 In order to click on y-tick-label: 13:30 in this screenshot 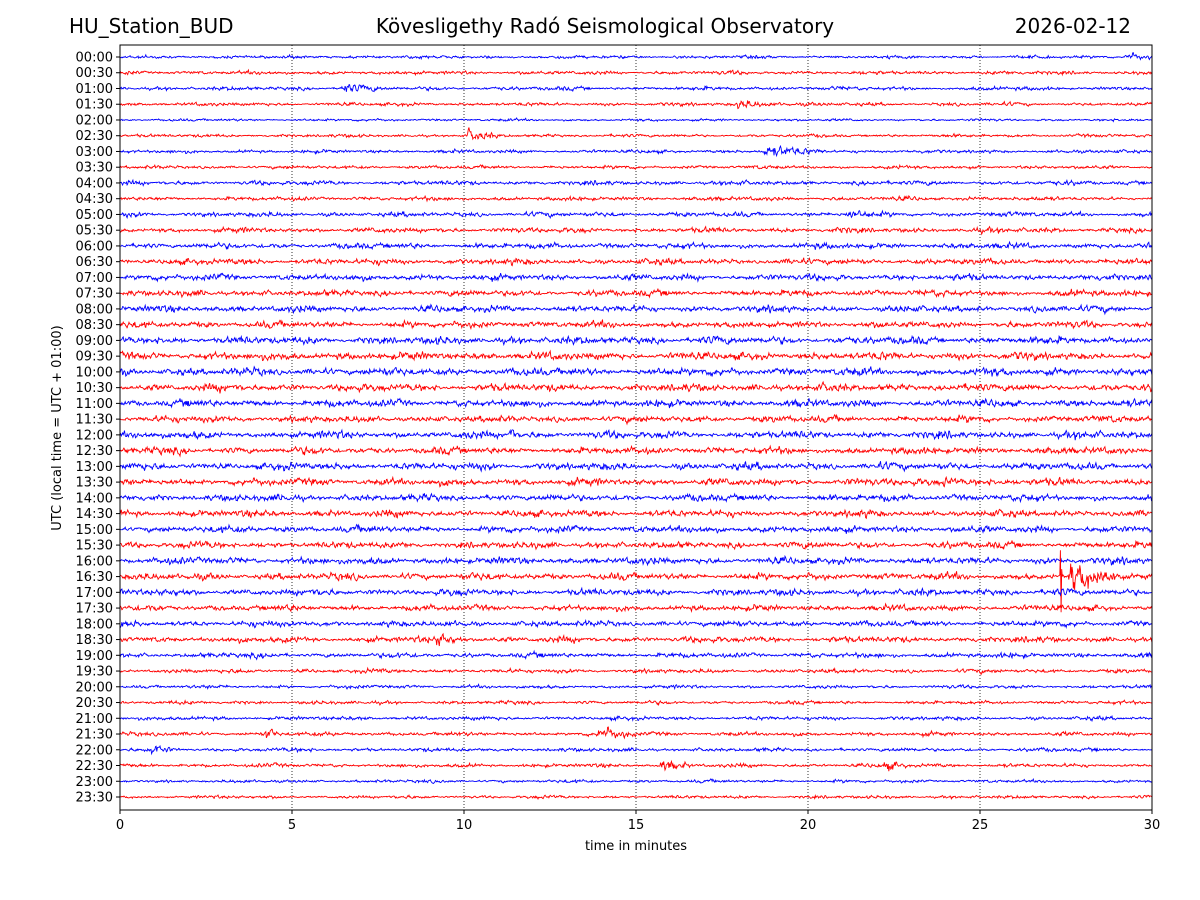, I will do `click(94, 483)`.